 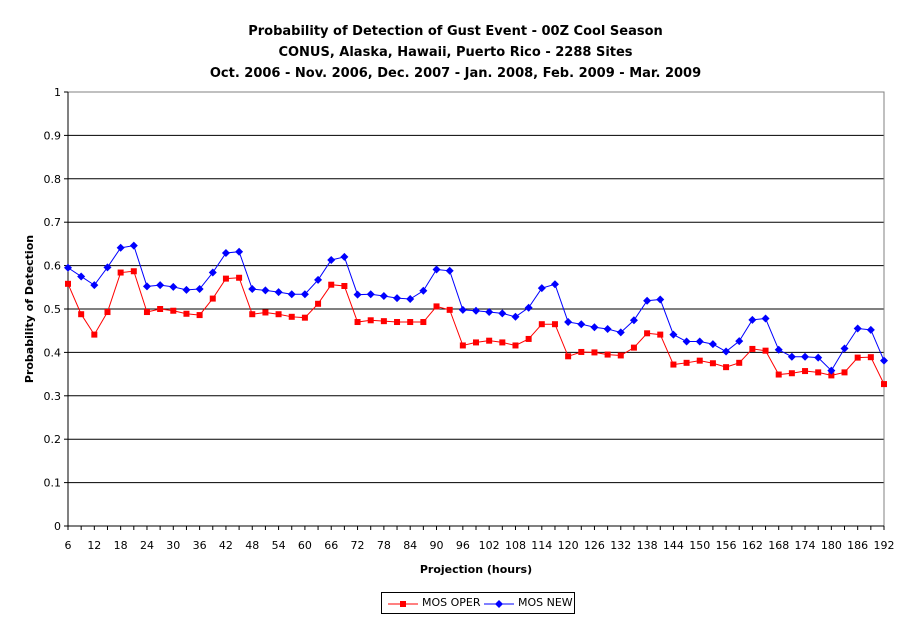 I want to click on x-tick-label: 138, so click(x=647, y=545).